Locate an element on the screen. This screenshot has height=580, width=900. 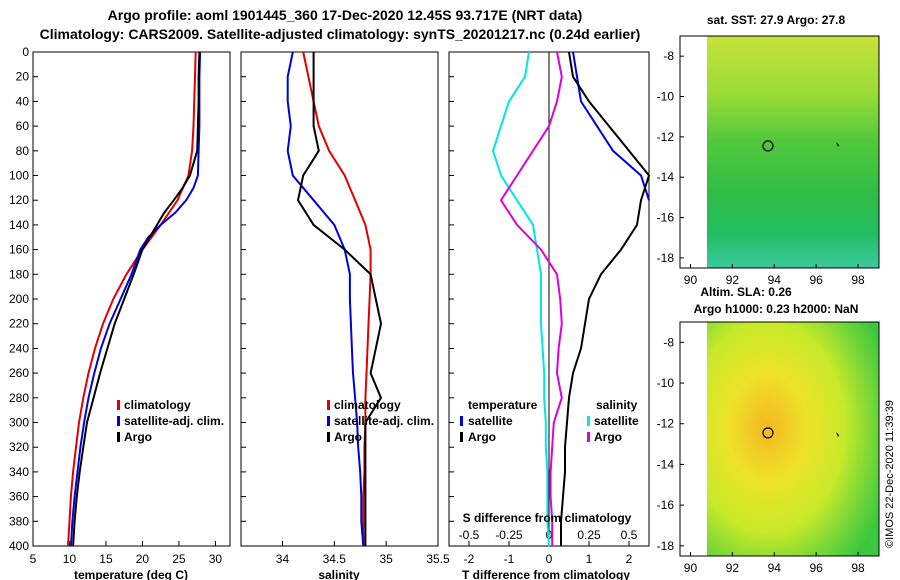
series-line-climatology is located at coordinates (132, 299).